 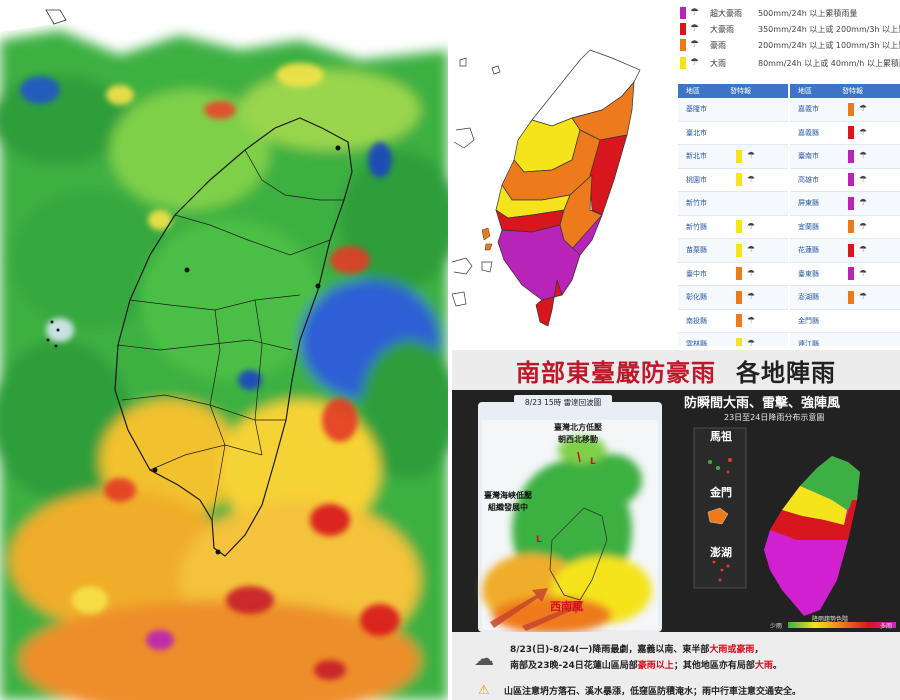 What do you see at coordinates (808, 132) in the screenshot?
I see `region-name: 嘉義縣` at bounding box center [808, 132].